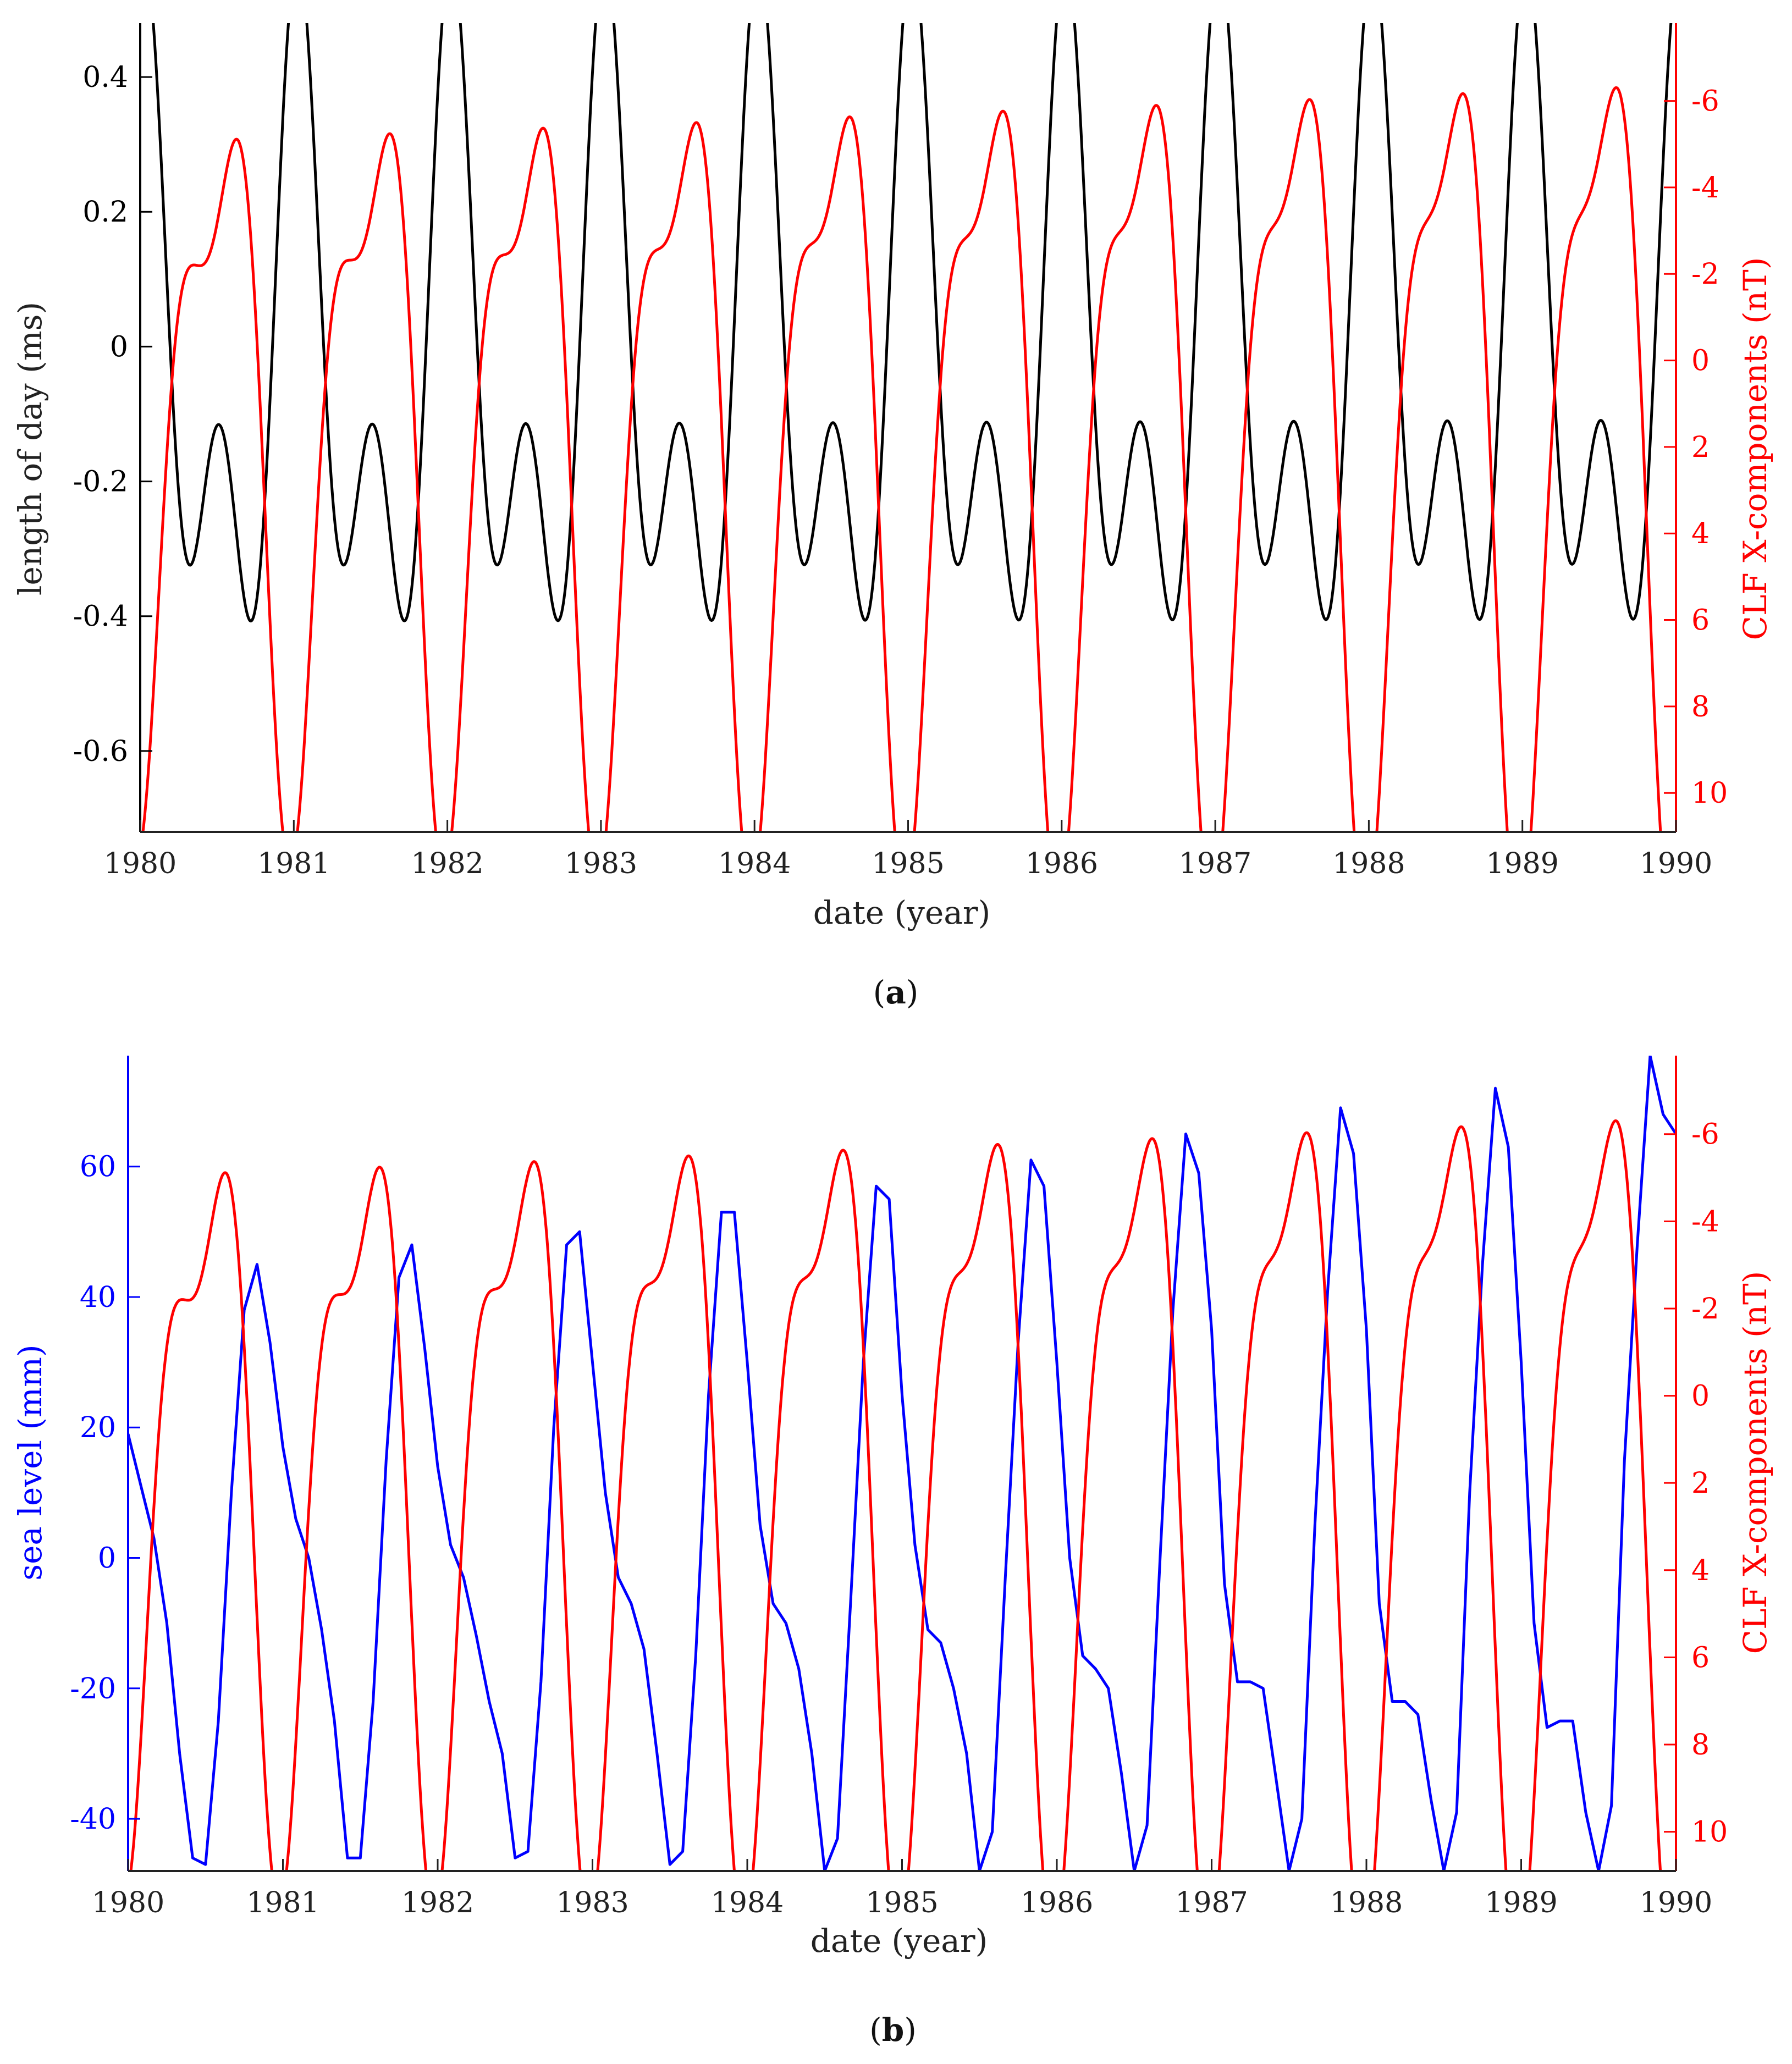  What do you see at coordinates (30, 1462) in the screenshot?
I see `panel-b-left-axis-label: sea level (mm)` at bounding box center [30, 1462].